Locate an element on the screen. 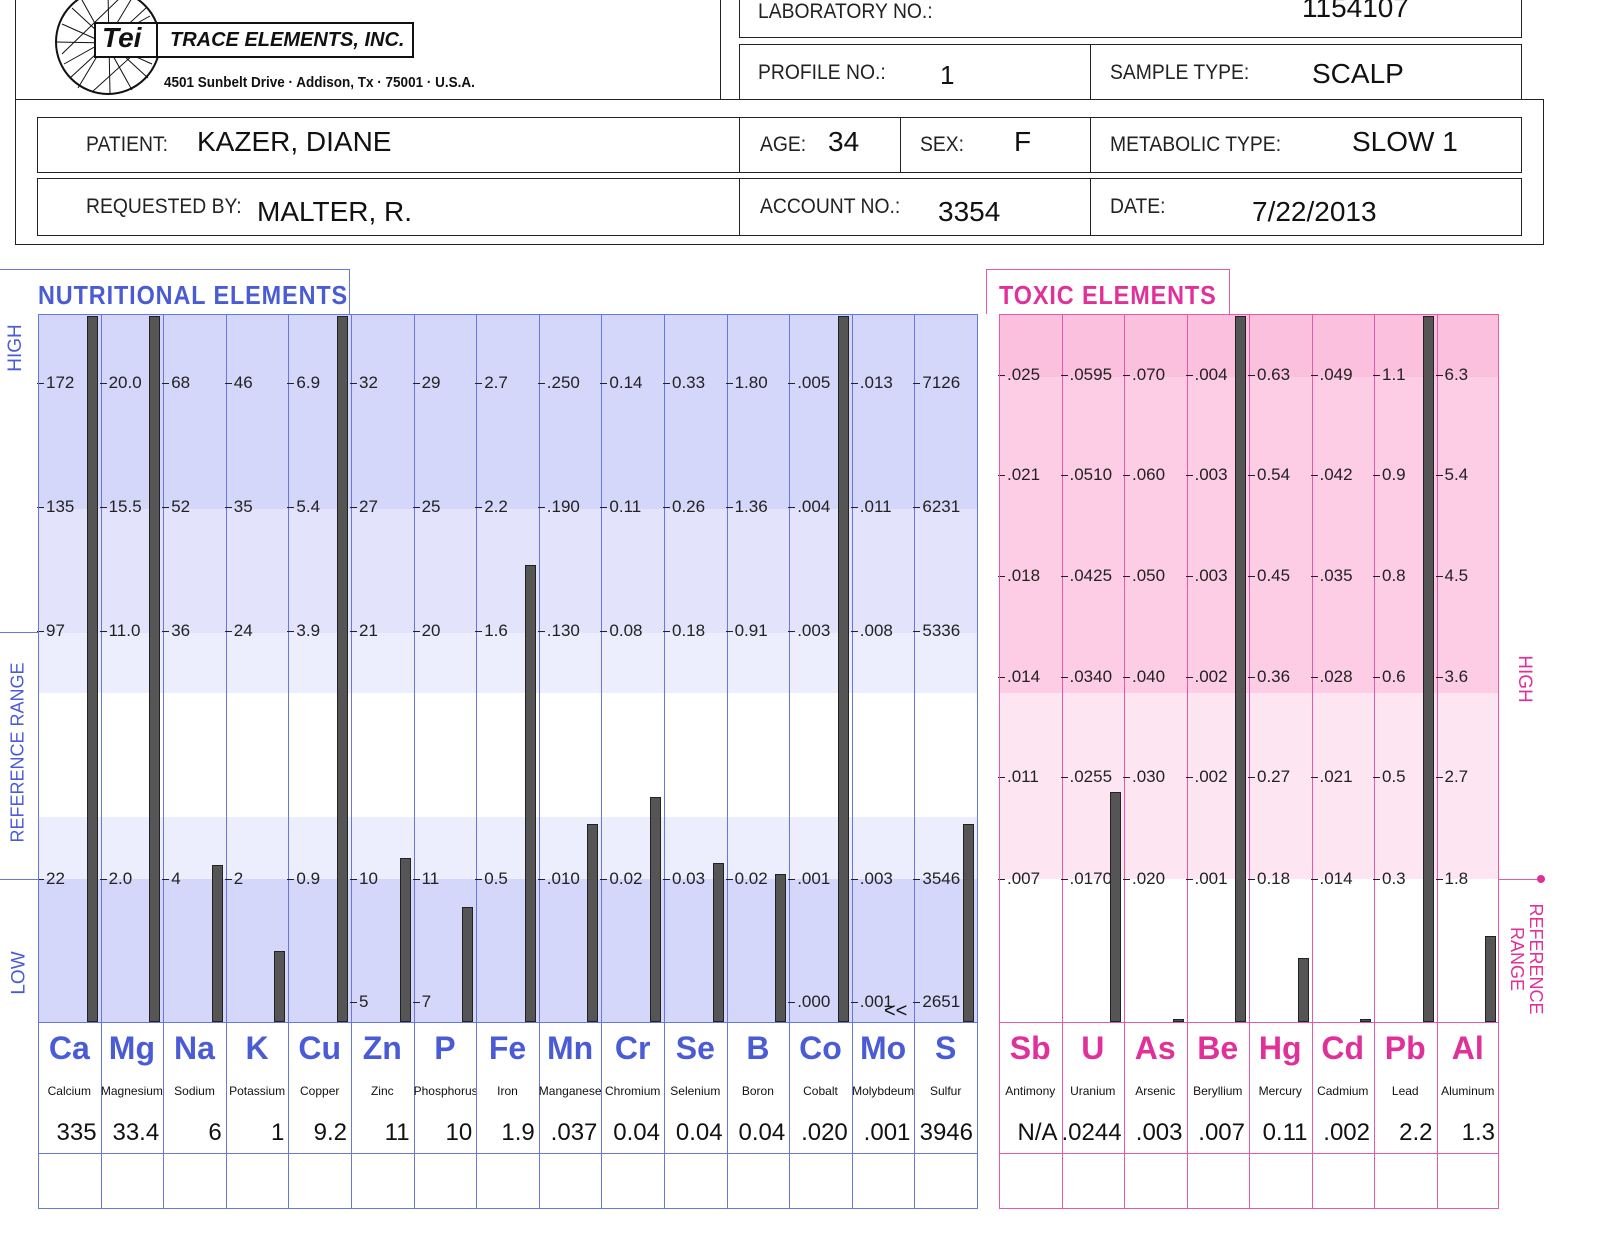  tick-label: 22 is located at coordinates (51, 879).